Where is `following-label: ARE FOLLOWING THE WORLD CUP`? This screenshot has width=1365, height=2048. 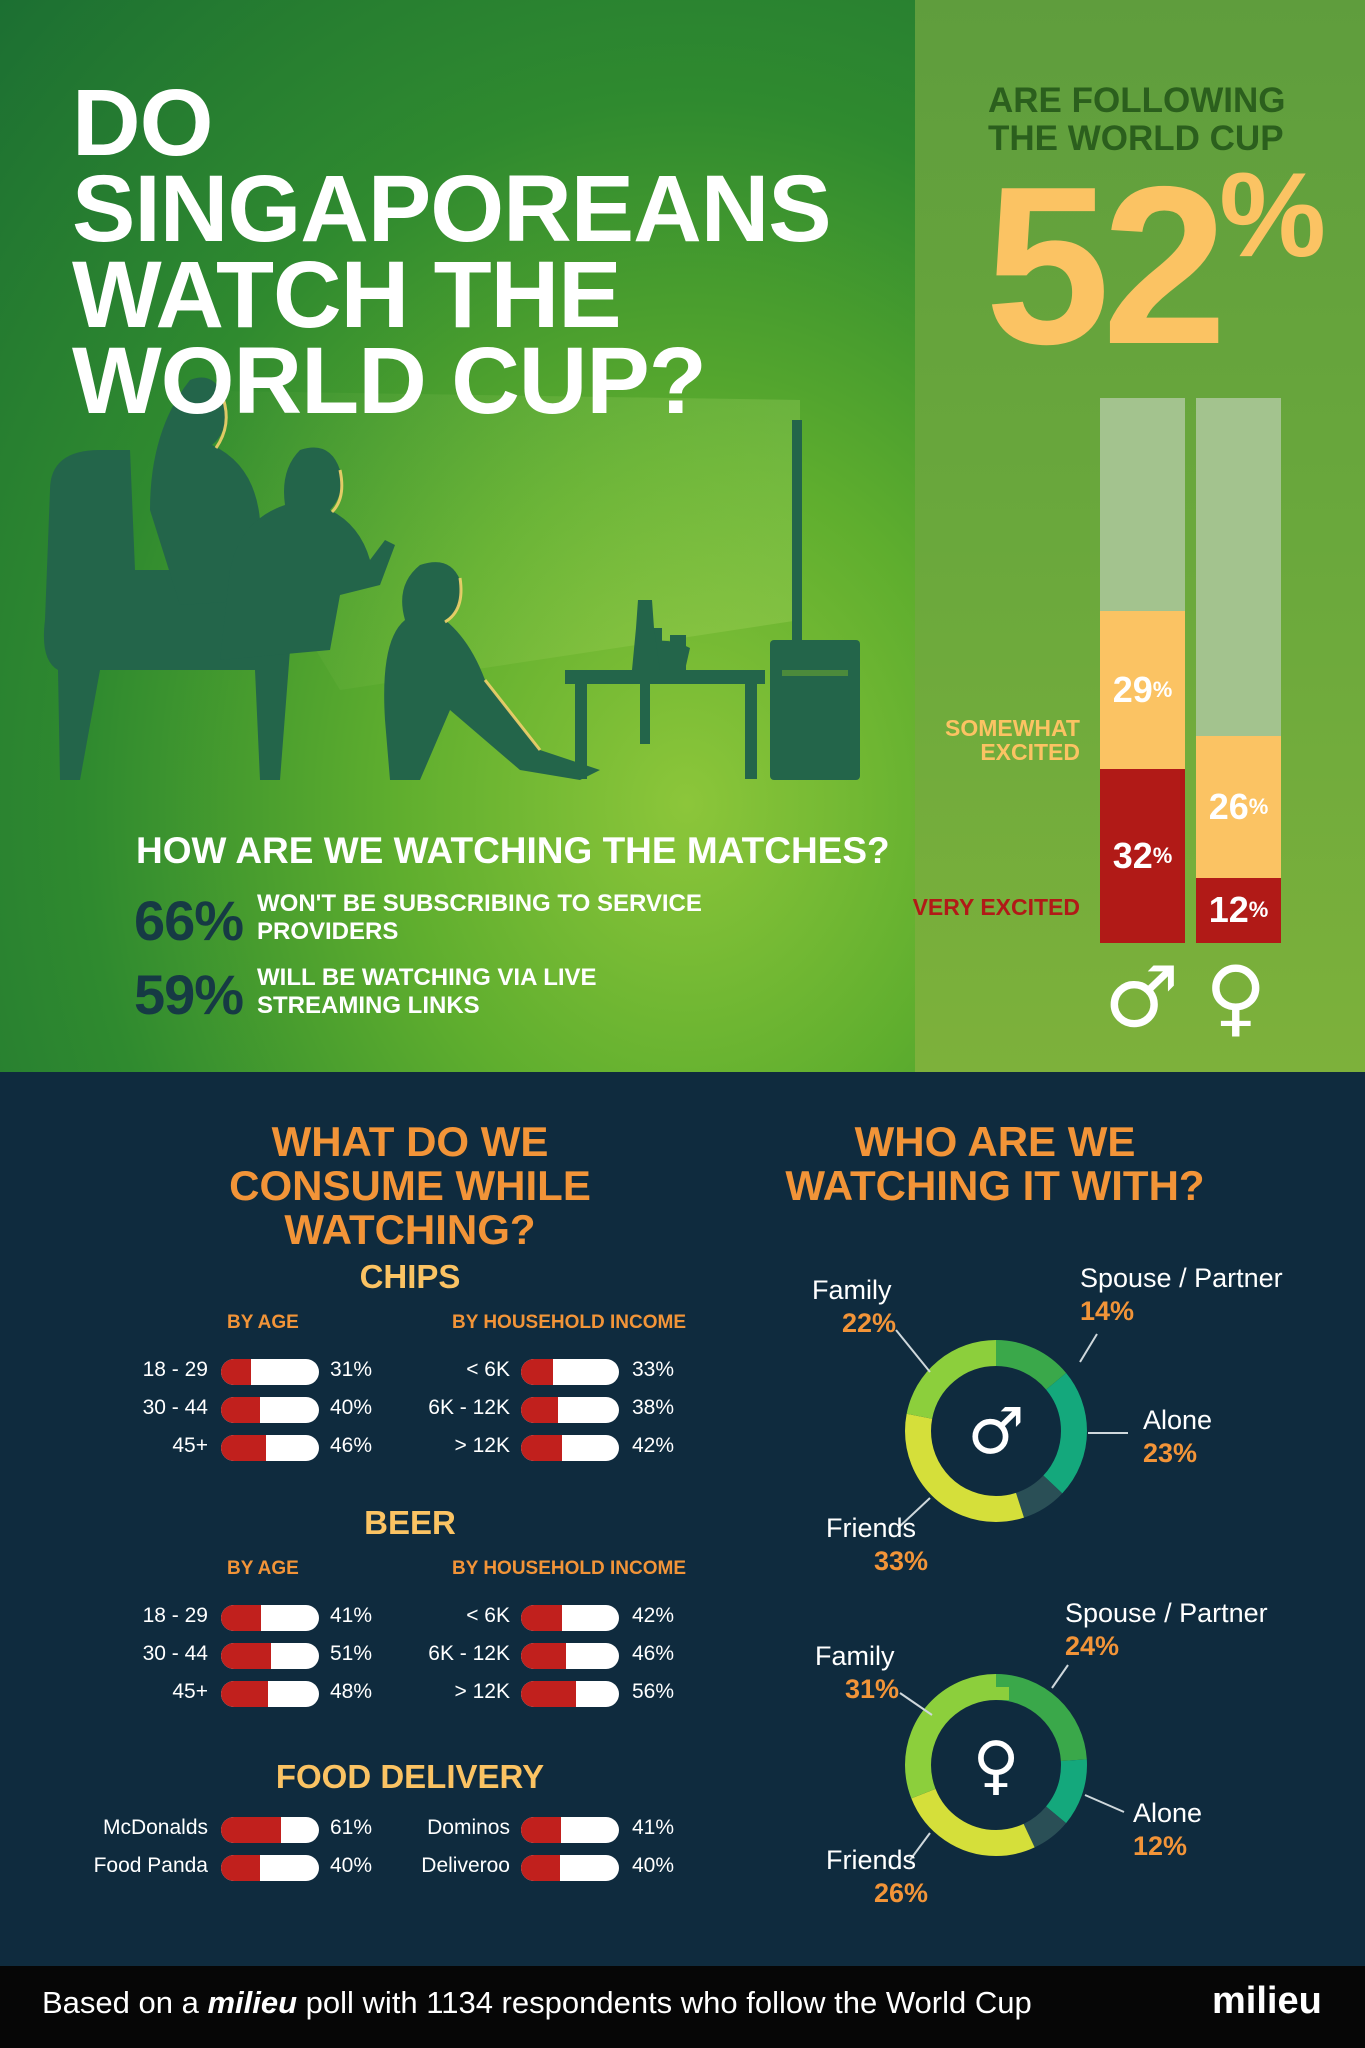
following-label: ARE FOLLOWING THE WORLD CUP is located at coordinates (1137, 119).